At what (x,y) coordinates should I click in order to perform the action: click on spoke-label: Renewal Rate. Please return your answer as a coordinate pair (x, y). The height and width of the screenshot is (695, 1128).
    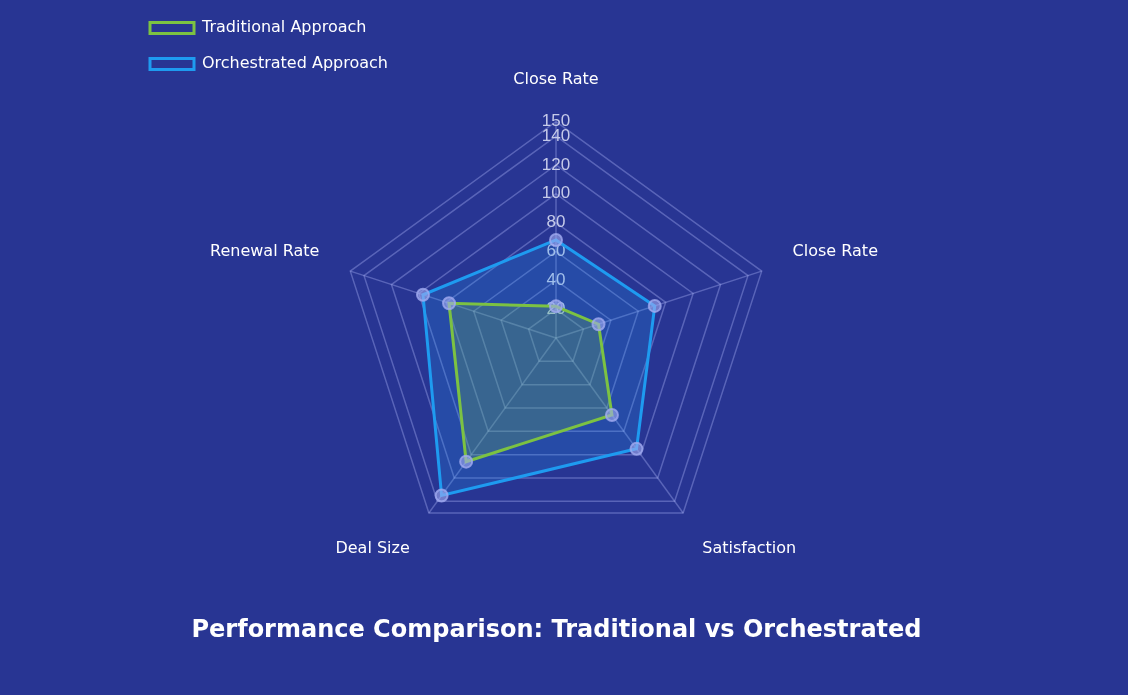
    Looking at the image, I should click on (265, 250).